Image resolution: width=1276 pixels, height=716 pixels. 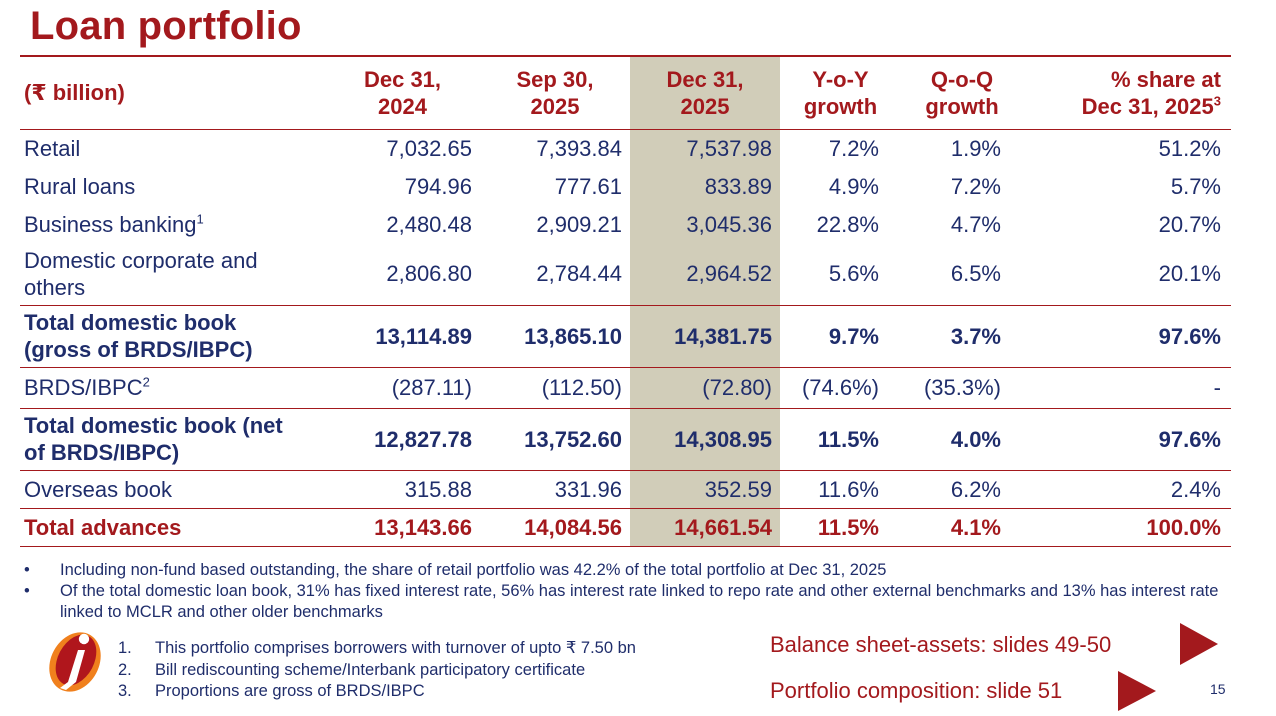 What do you see at coordinates (172, 489) in the screenshot?
I see `row-label: Overseas book` at bounding box center [172, 489].